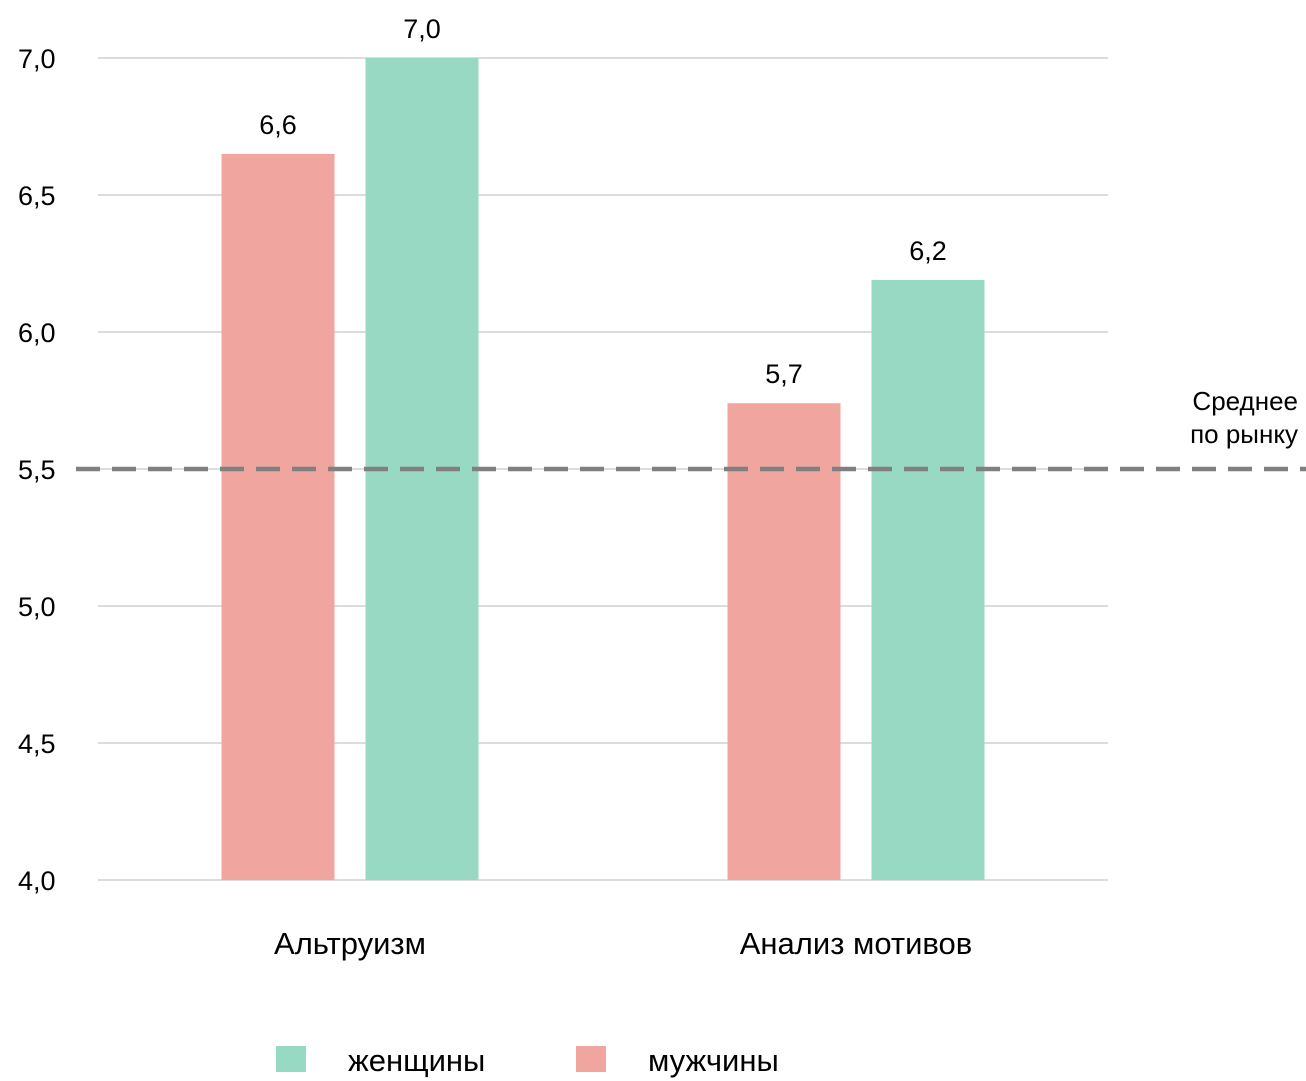 The height and width of the screenshot is (1081, 1306). What do you see at coordinates (928, 251) in the screenshot?
I see `data-label: 6,2` at bounding box center [928, 251].